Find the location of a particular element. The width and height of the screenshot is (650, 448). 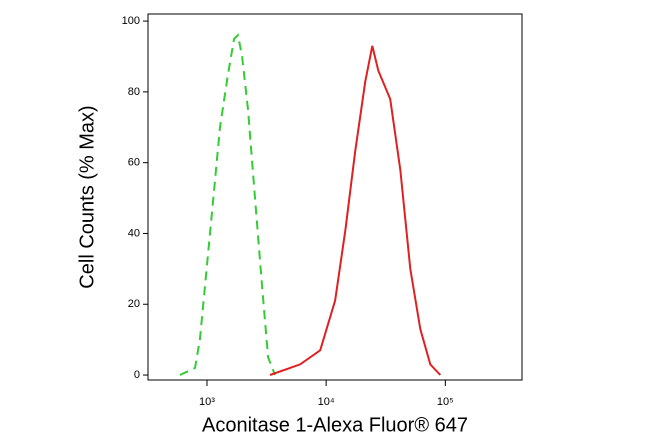

y-tick-label: 40 is located at coordinates (134, 233).